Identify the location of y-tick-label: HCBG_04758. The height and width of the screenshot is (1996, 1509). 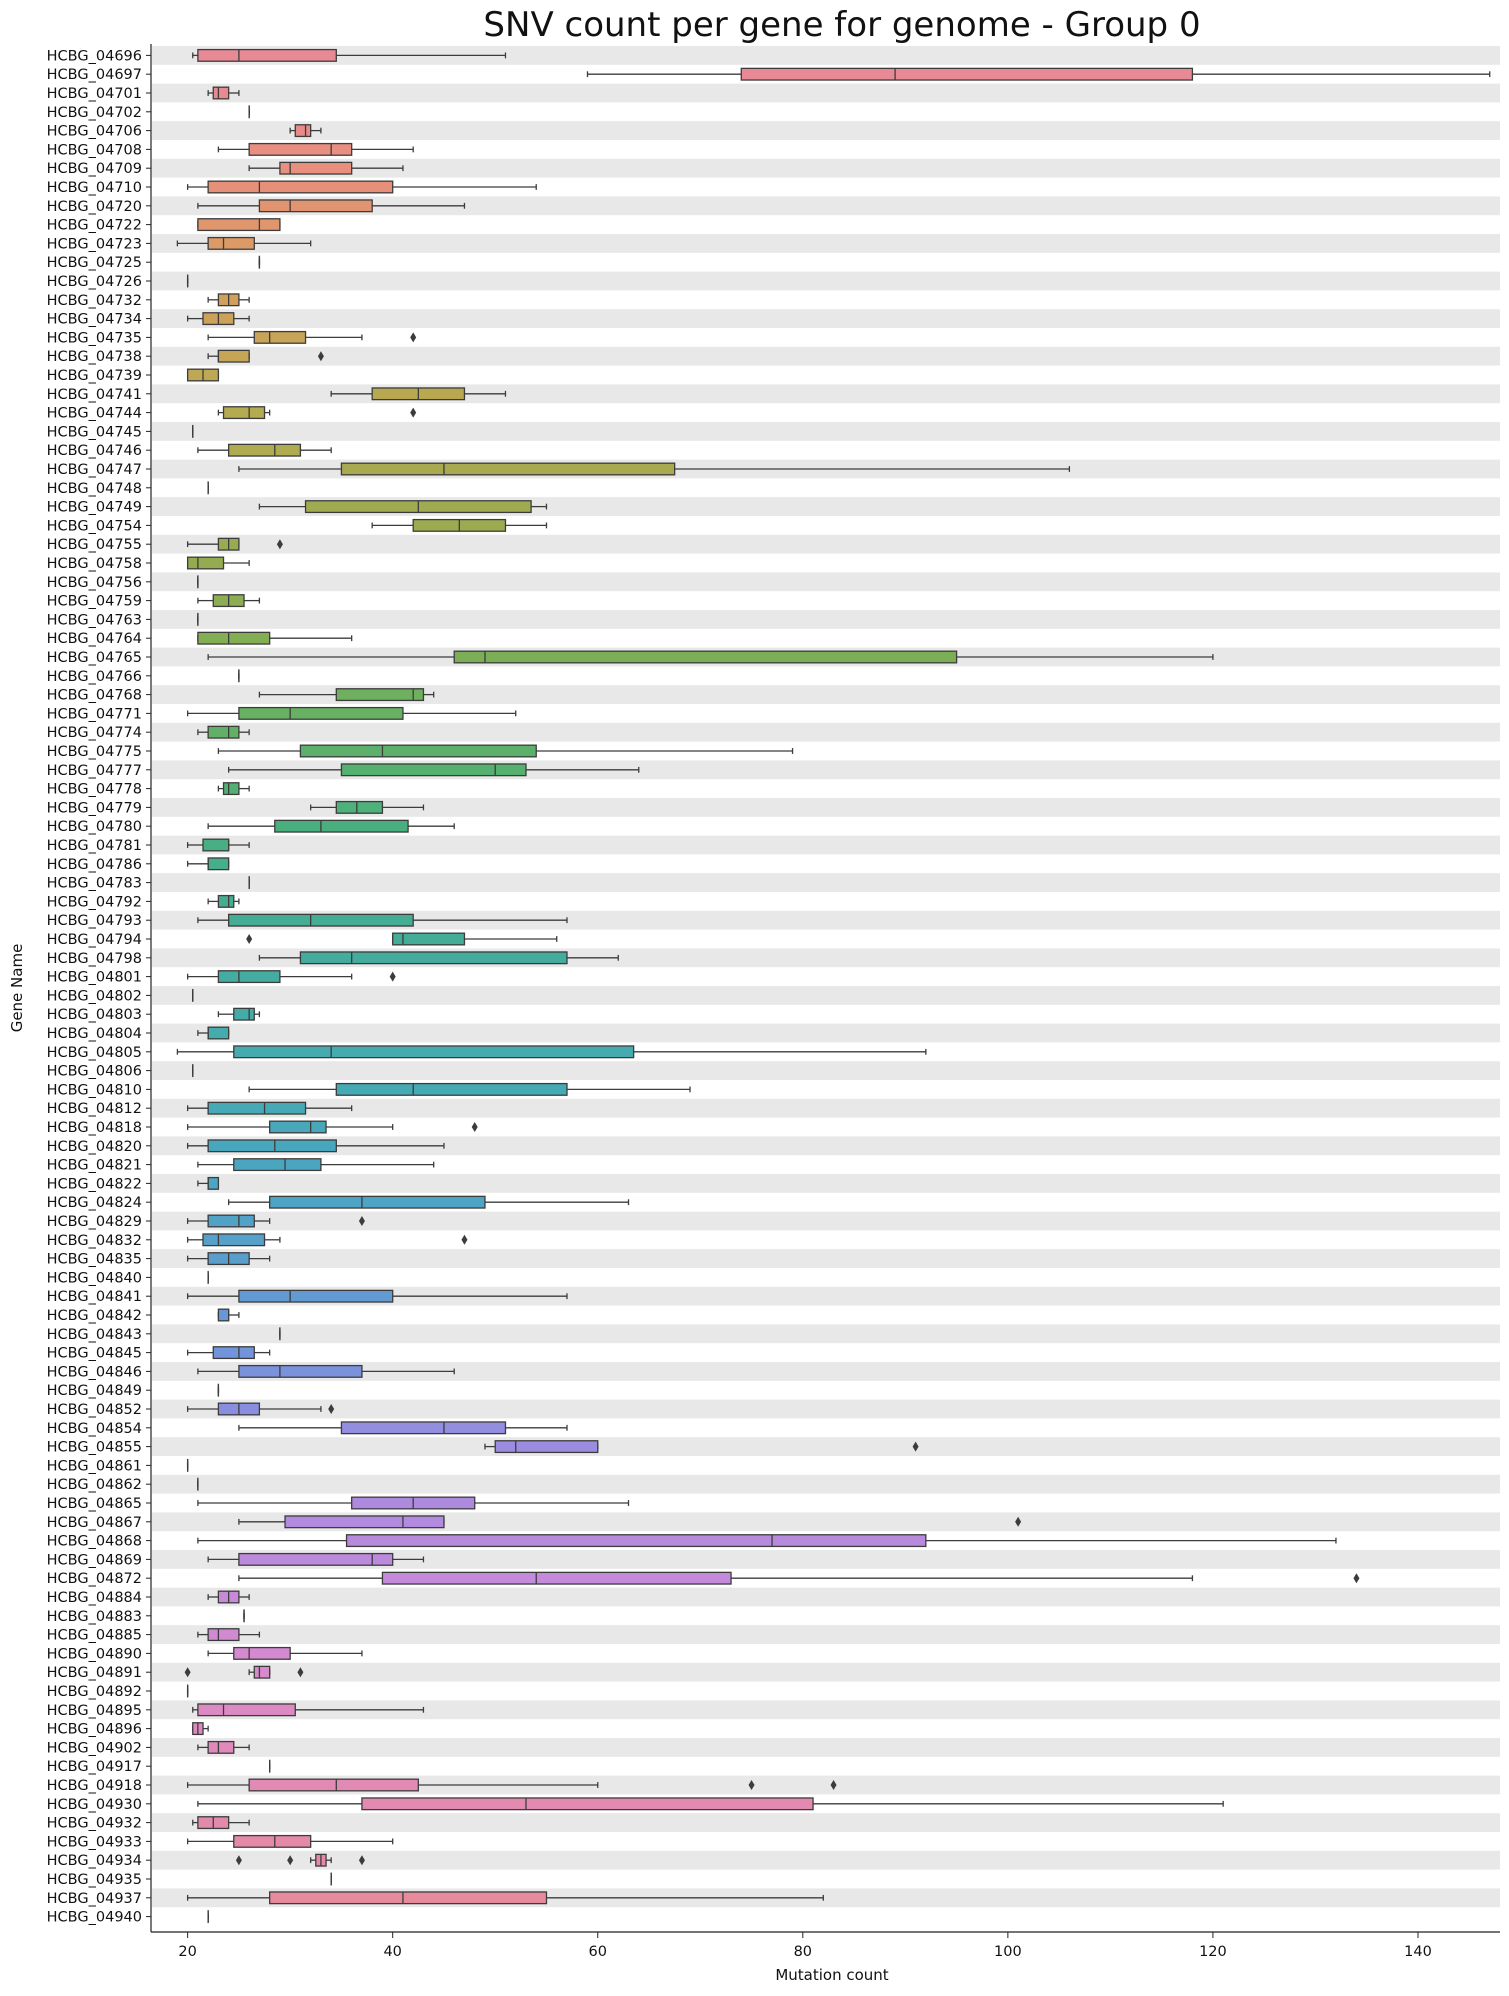
(94, 564).